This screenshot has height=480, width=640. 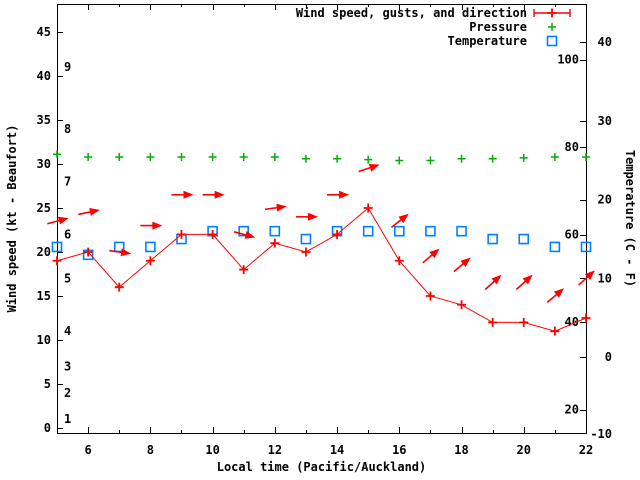 I want to click on legend-errorbar-icon, so click(x=552, y=13).